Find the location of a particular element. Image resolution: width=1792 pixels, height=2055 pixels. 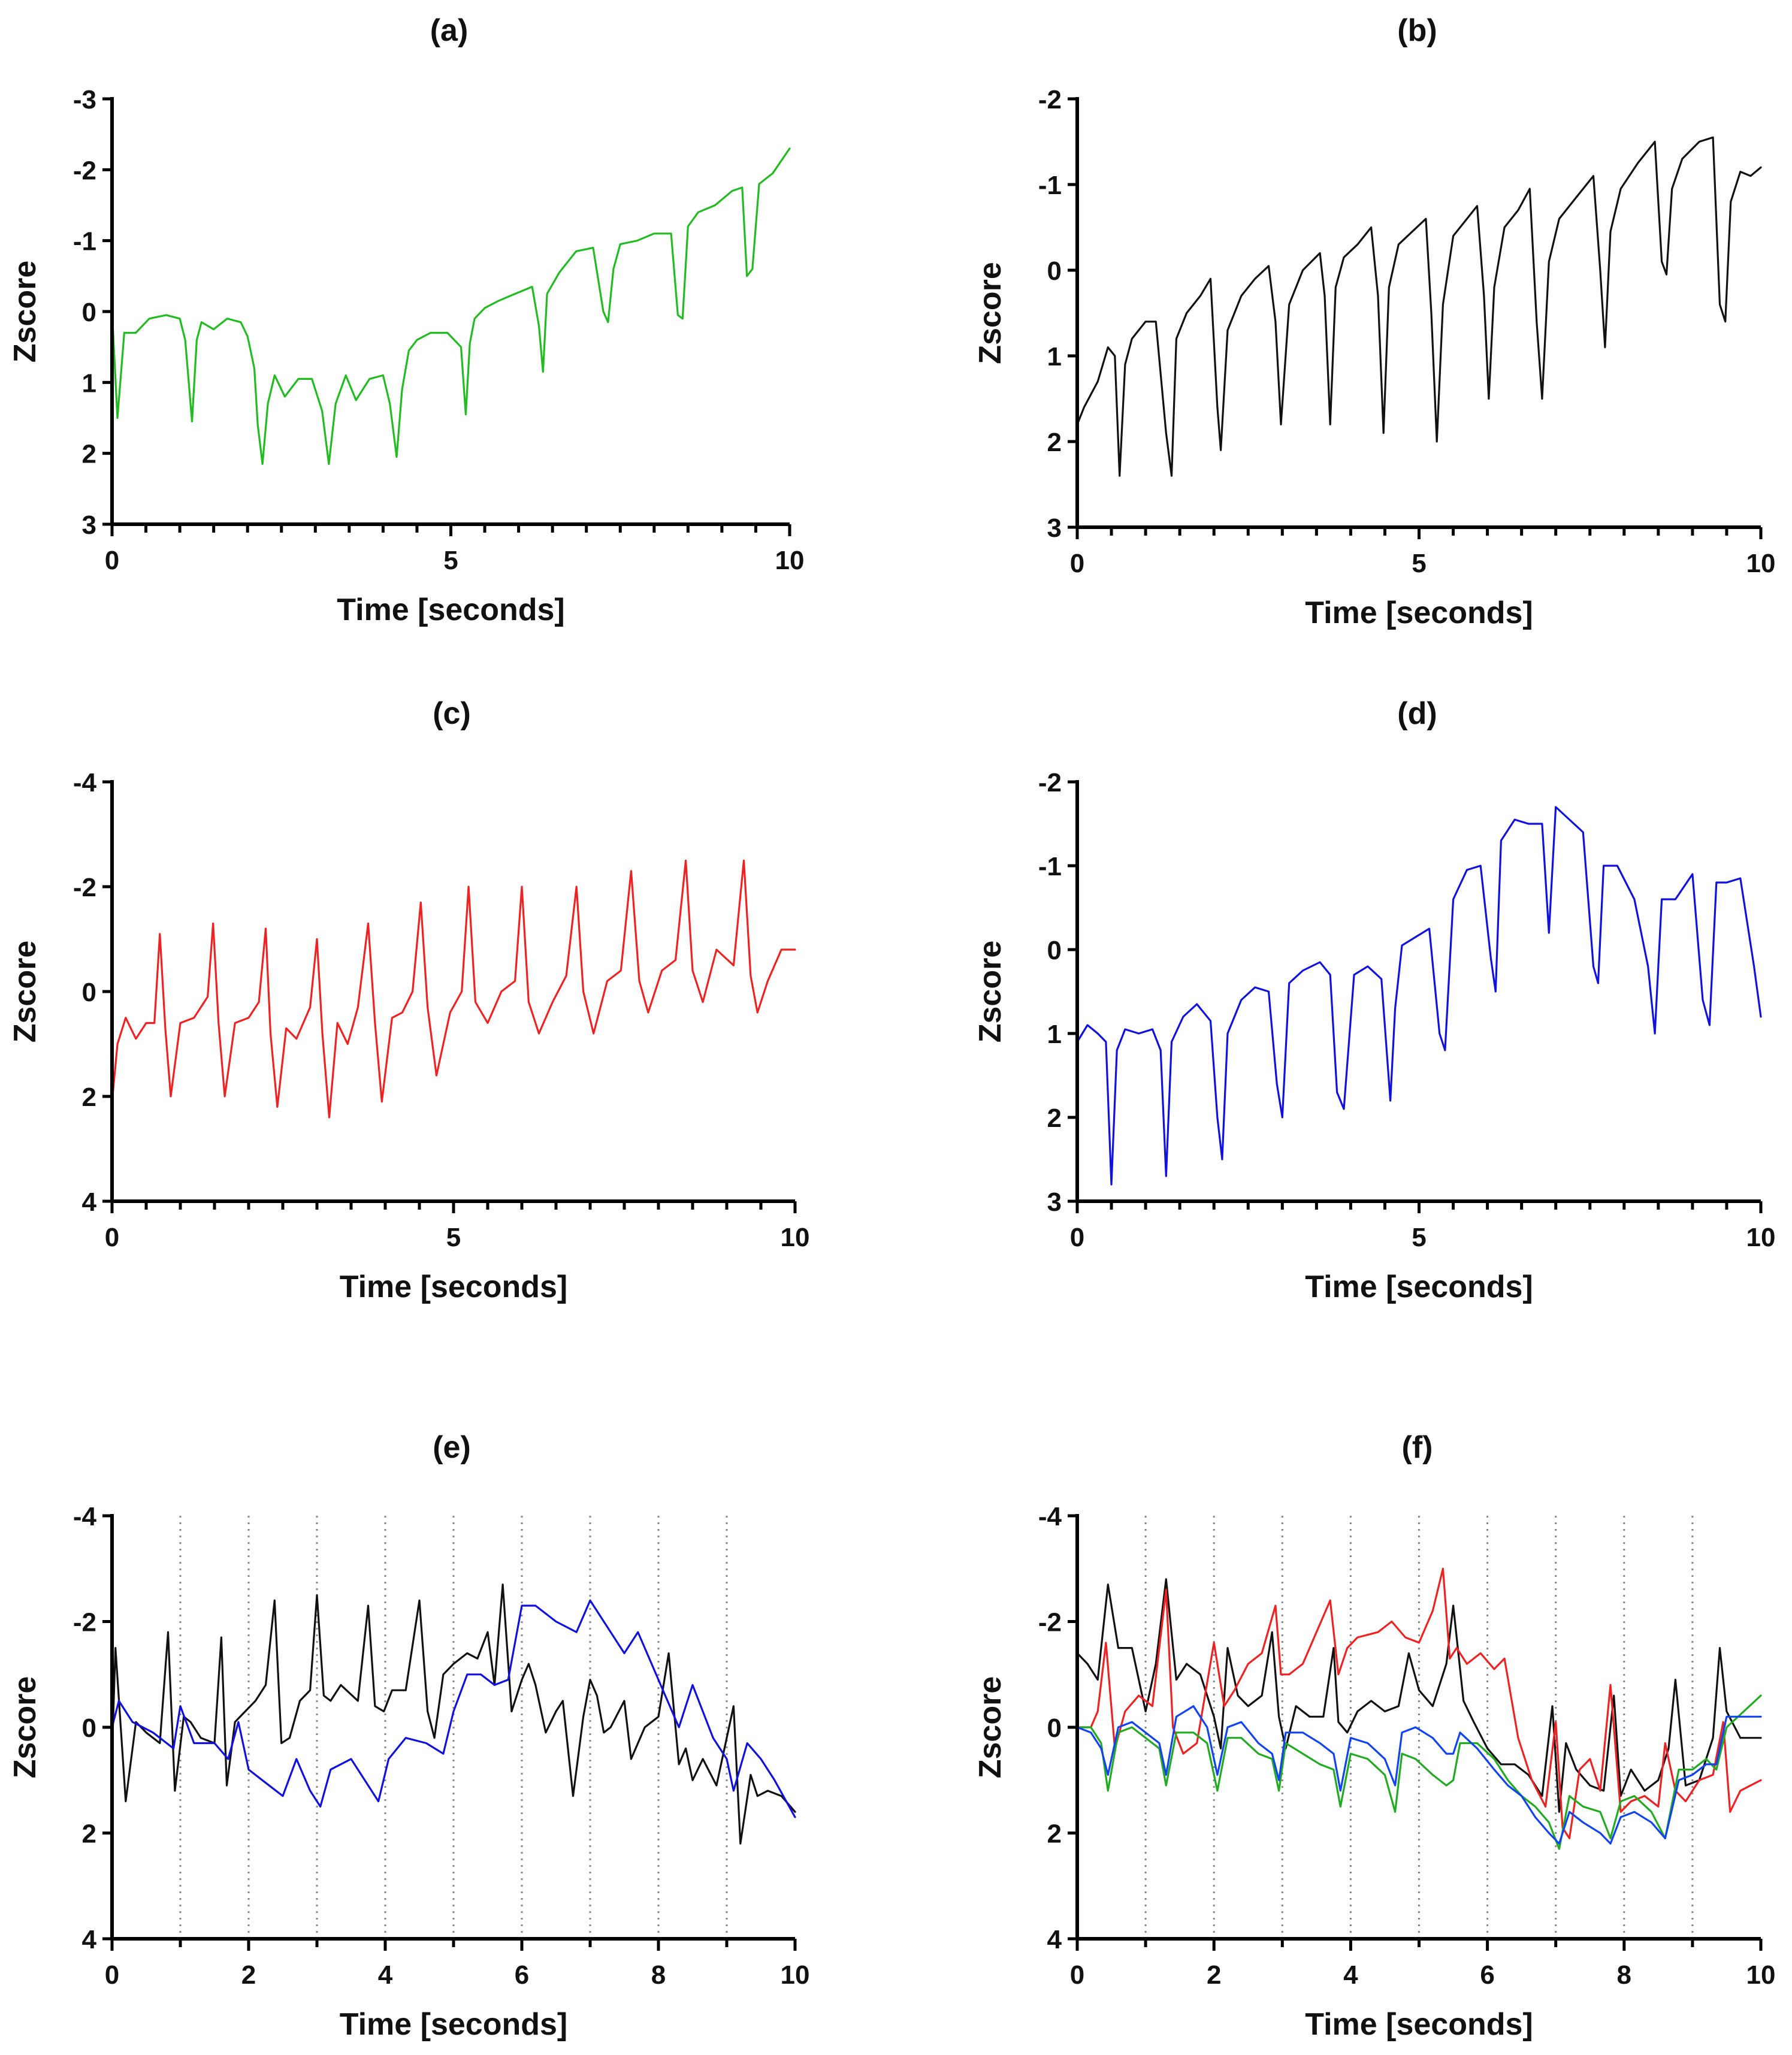

panel-title: (e) is located at coordinates (452, 1447).